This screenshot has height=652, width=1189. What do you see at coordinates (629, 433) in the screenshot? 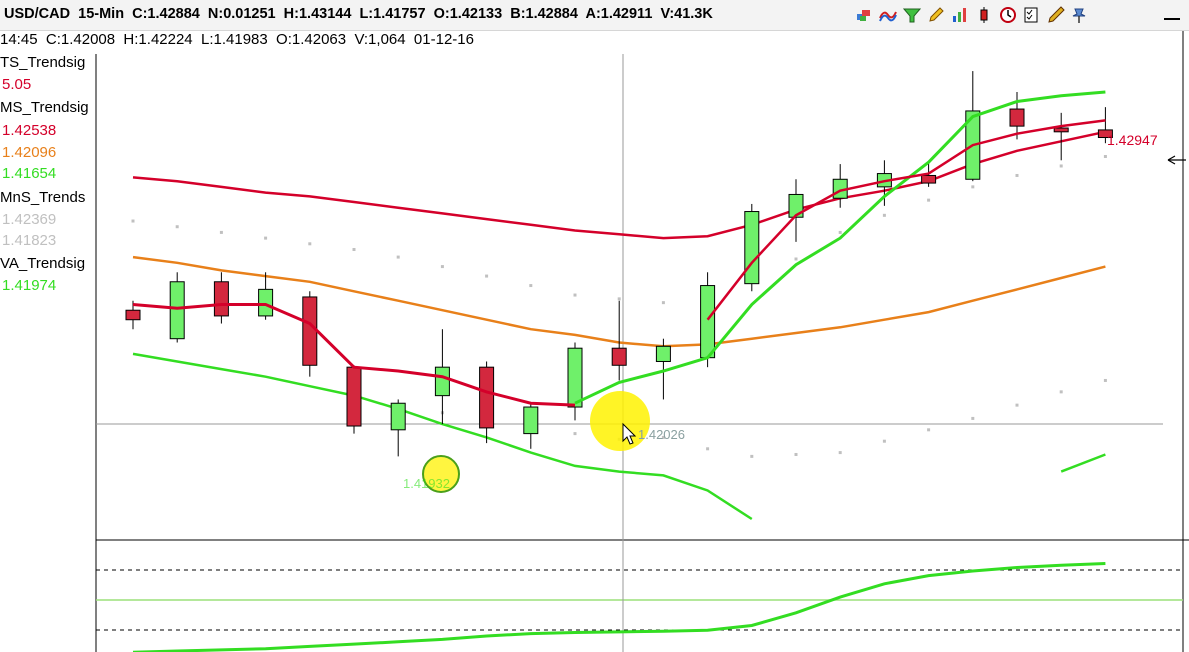
I see `mouse-cursor-icon` at bounding box center [629, 433].